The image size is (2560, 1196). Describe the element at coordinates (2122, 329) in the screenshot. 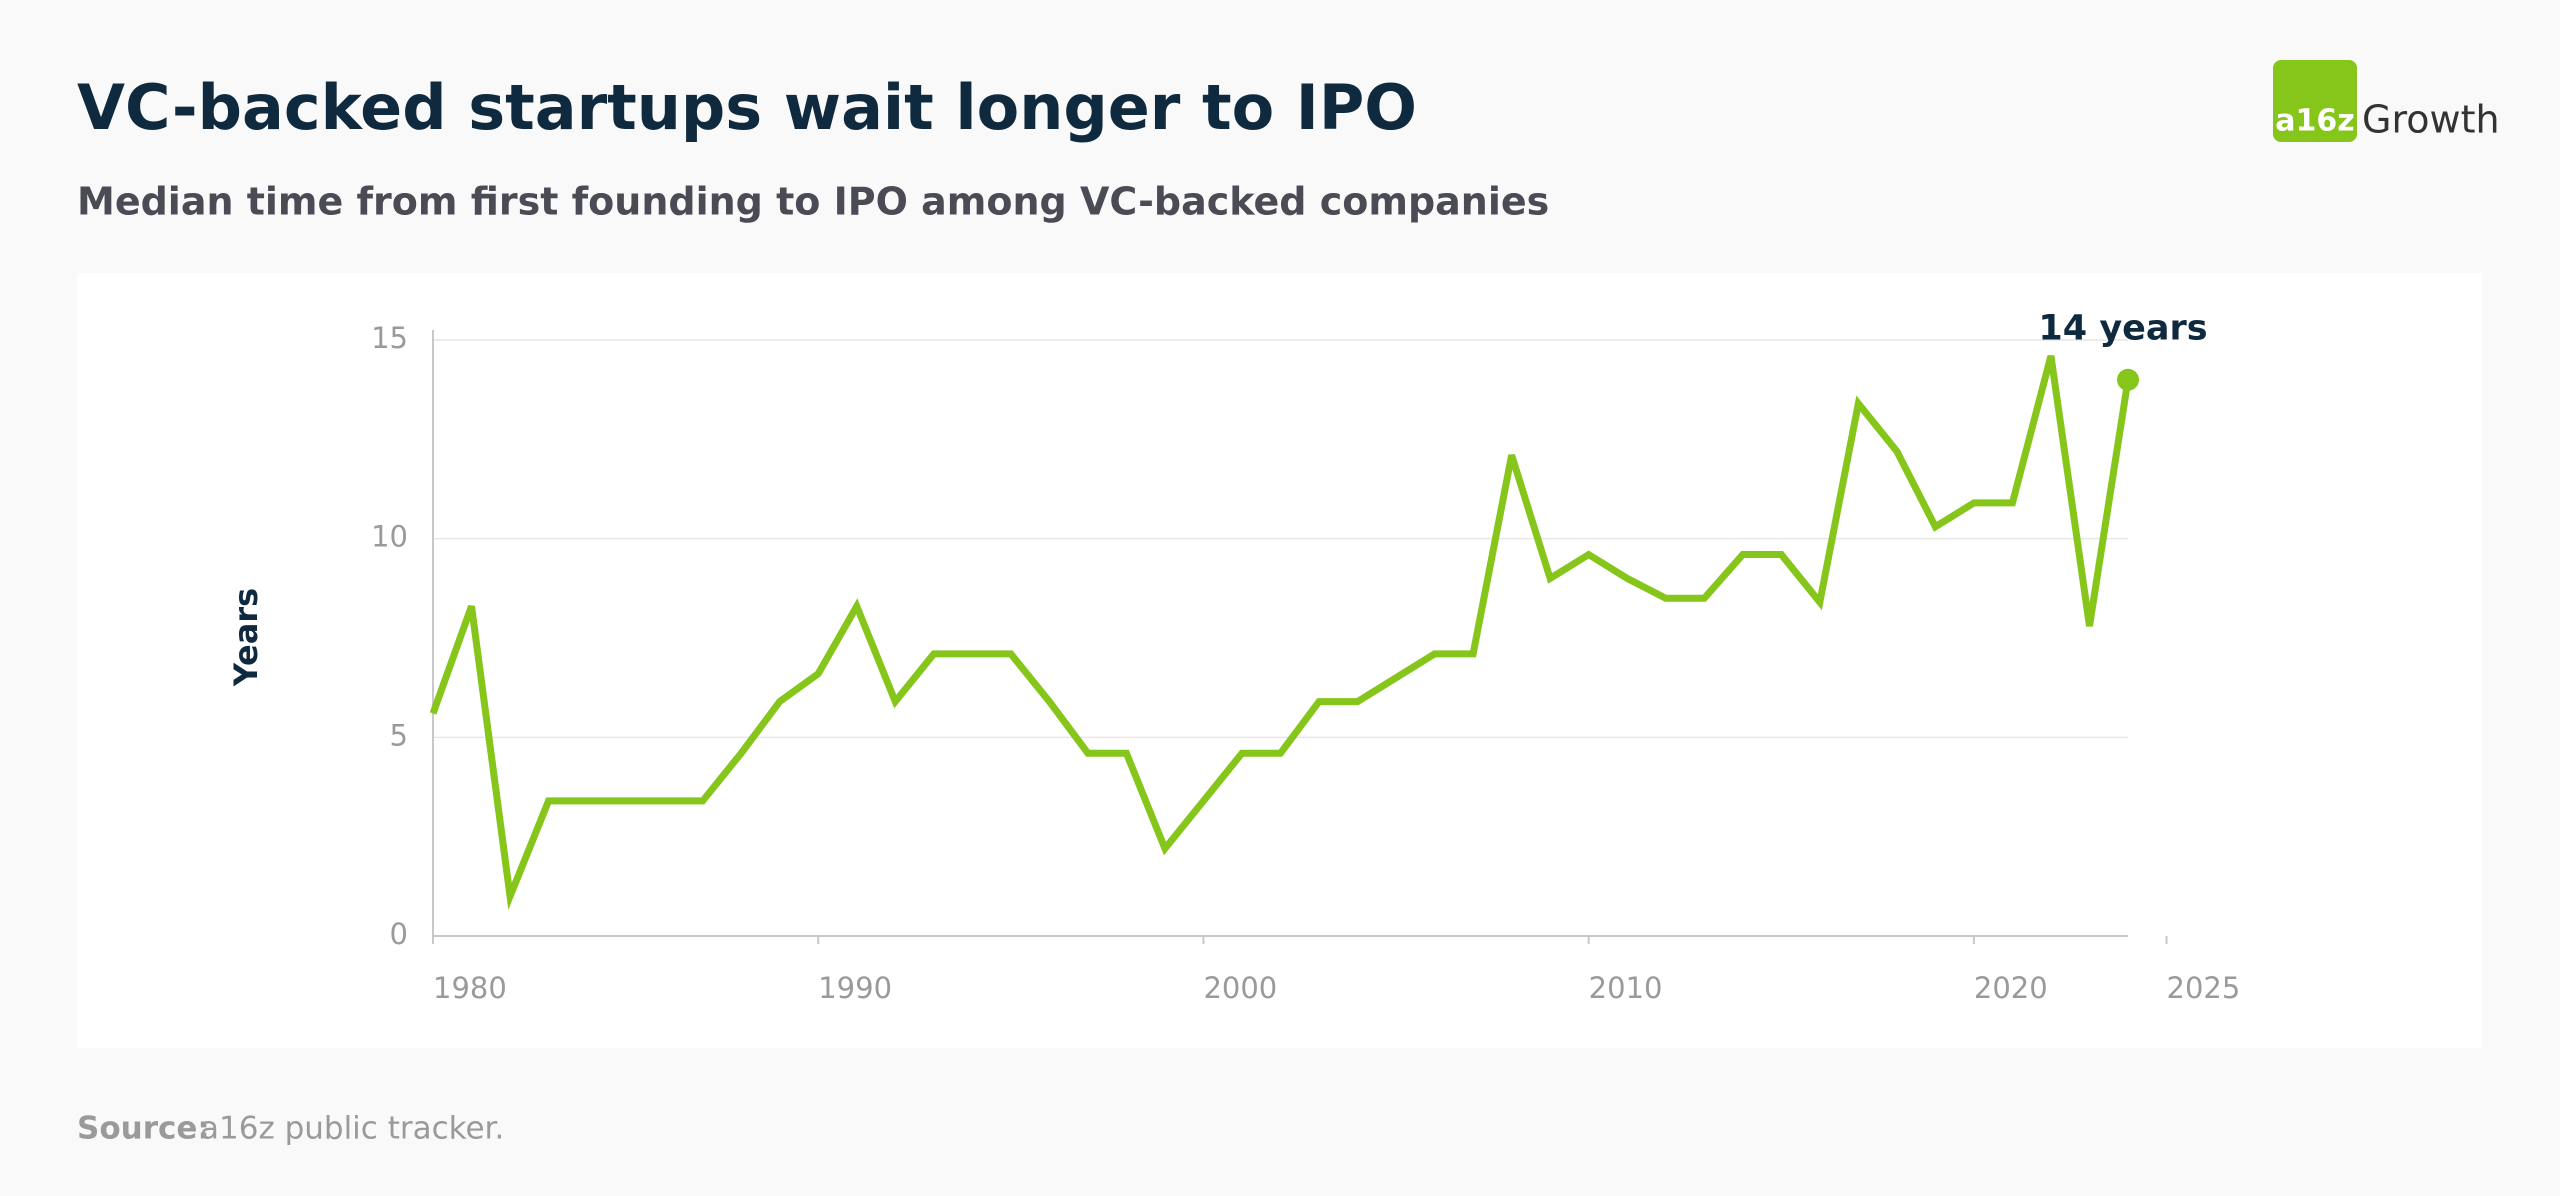

I see `annotation: 14 years` at that location.